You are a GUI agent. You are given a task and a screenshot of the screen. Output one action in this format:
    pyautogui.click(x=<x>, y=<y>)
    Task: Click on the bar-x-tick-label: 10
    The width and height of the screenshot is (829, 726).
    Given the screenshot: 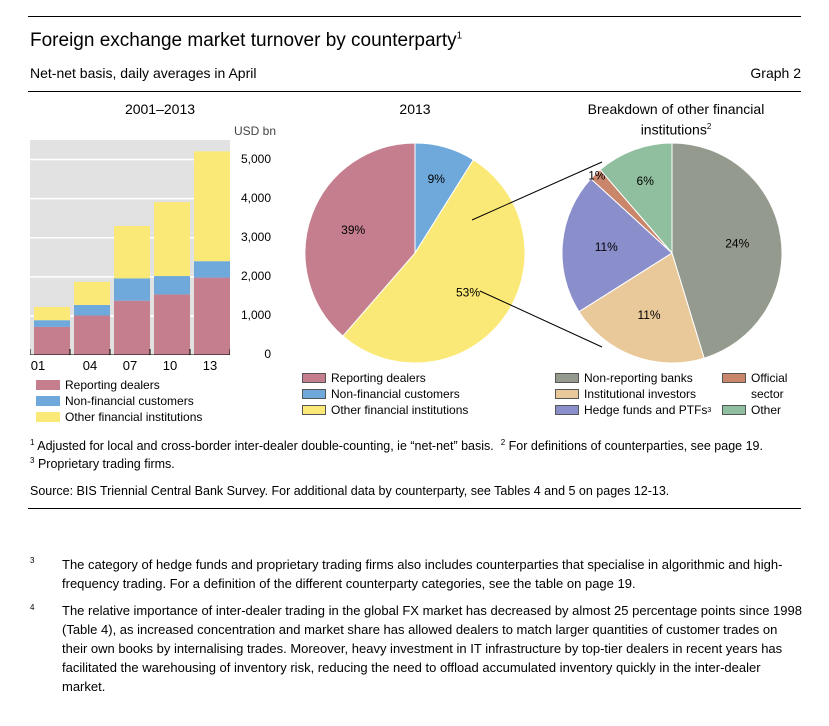 What is the action you would take?
    pyautogui.click(x=170, y=365)
    